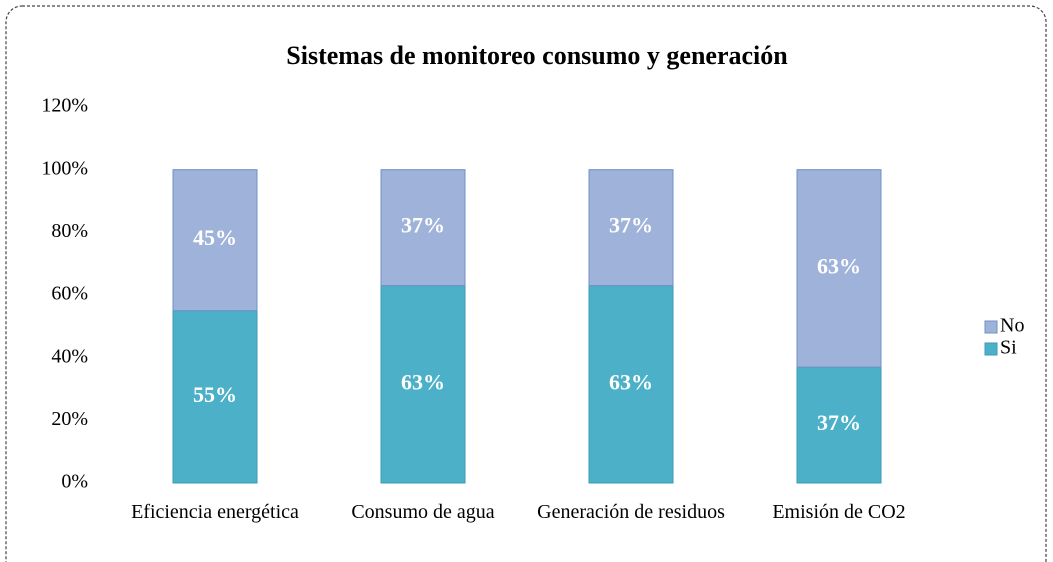 This screenshot has width=1053, height=562. I want to click on x-tick-label-box: Eficiencia energética, so click(215, 512).